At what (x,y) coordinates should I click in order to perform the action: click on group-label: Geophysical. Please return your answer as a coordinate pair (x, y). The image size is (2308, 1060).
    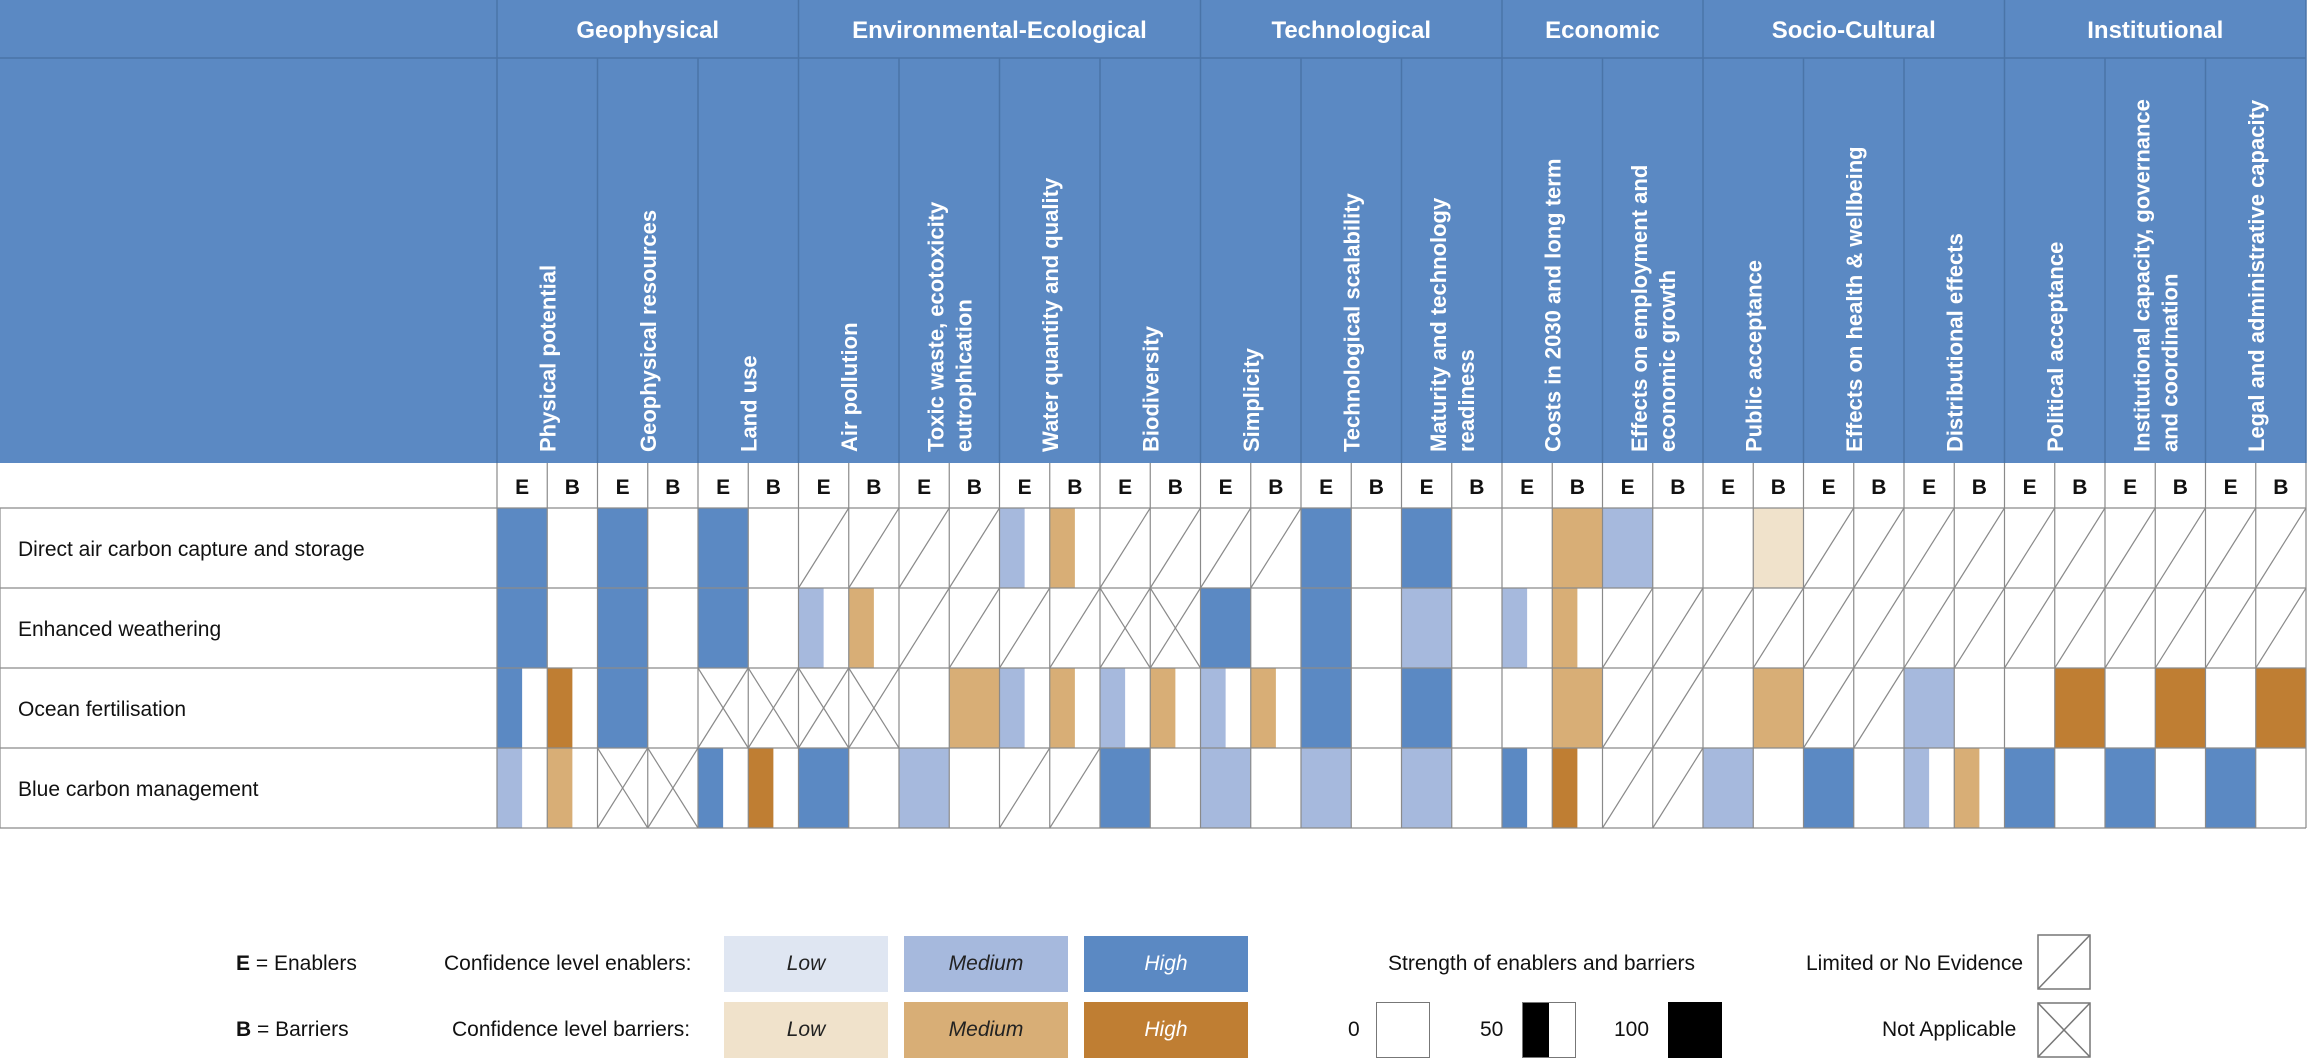
    Looking at the image, I should click on (647, 30).